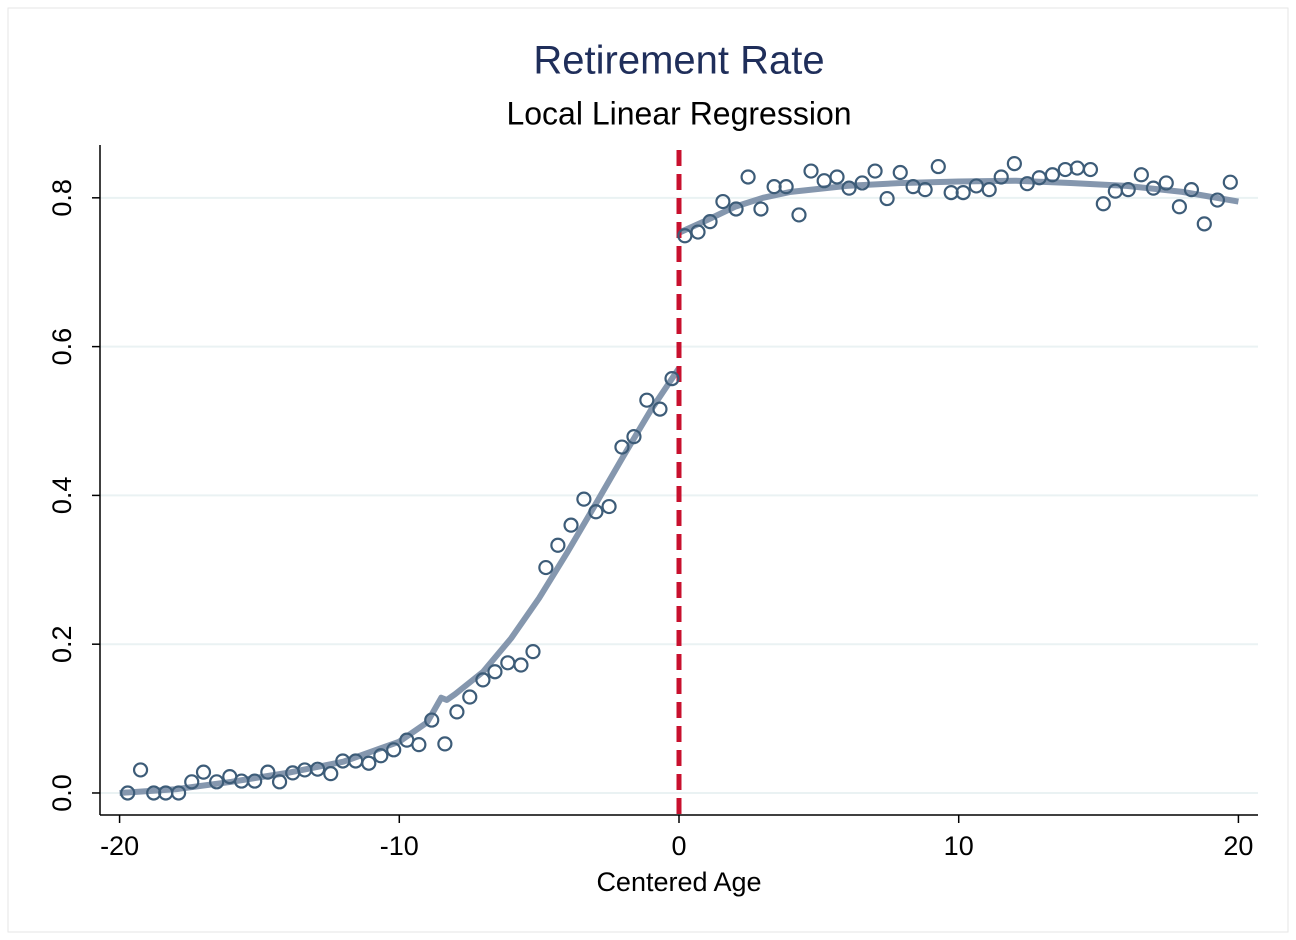 The width and height of the screenshot is (1296, 940). What do you see at coordinates (1238, 846) in the screenshot?
I see `x-tick-label: 20` at bounding box center [1238, 846].